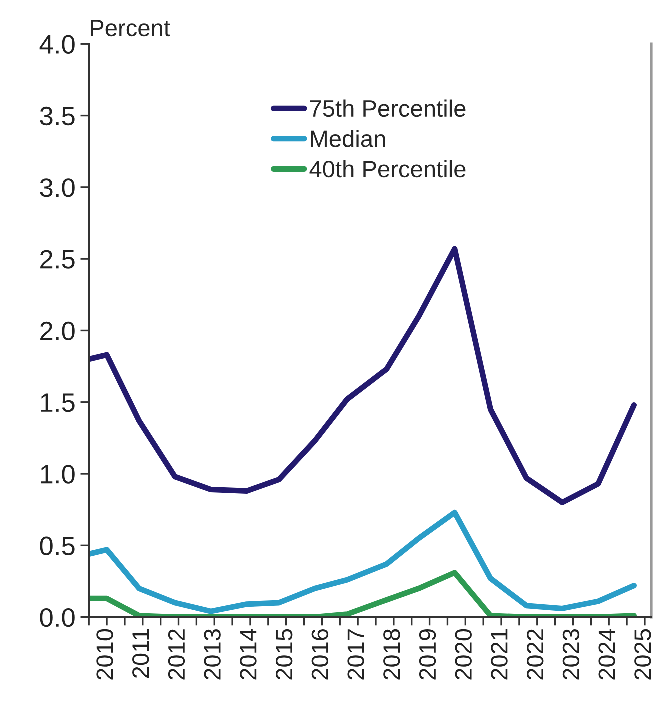 The width and height of the screenshot is (660, 712). What do you see at coordinates (320, 654) in the screenshot?
I see `x-tick-label: 2016` at bounding box center [320, 654].